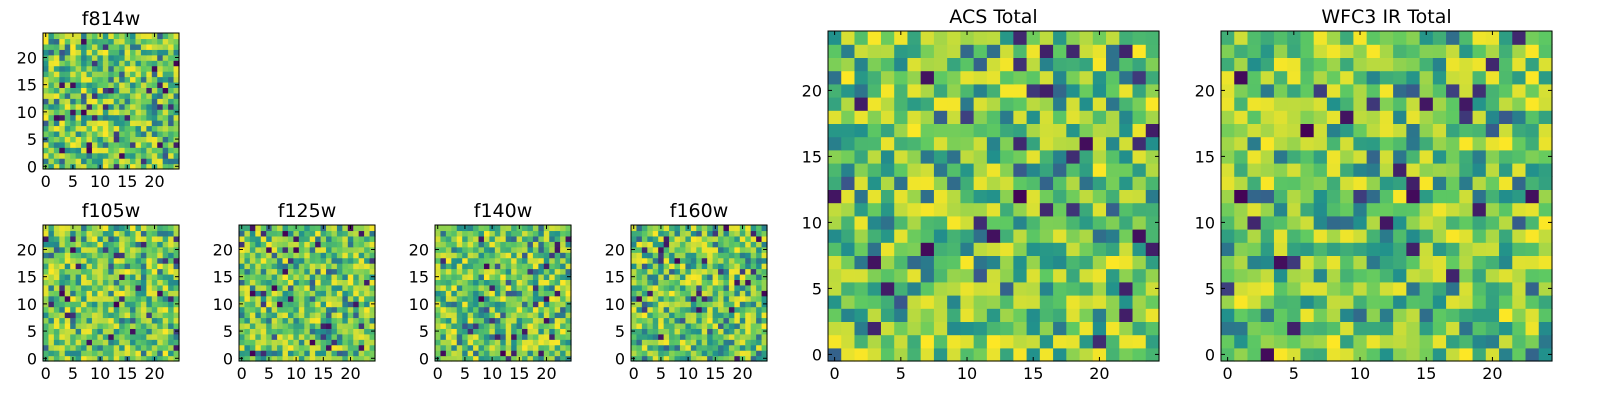 The image size is (1600, 400). Describe the element at coordinates (620, 331) in the screenshot. I see `y-tick-label: 5` at that location.